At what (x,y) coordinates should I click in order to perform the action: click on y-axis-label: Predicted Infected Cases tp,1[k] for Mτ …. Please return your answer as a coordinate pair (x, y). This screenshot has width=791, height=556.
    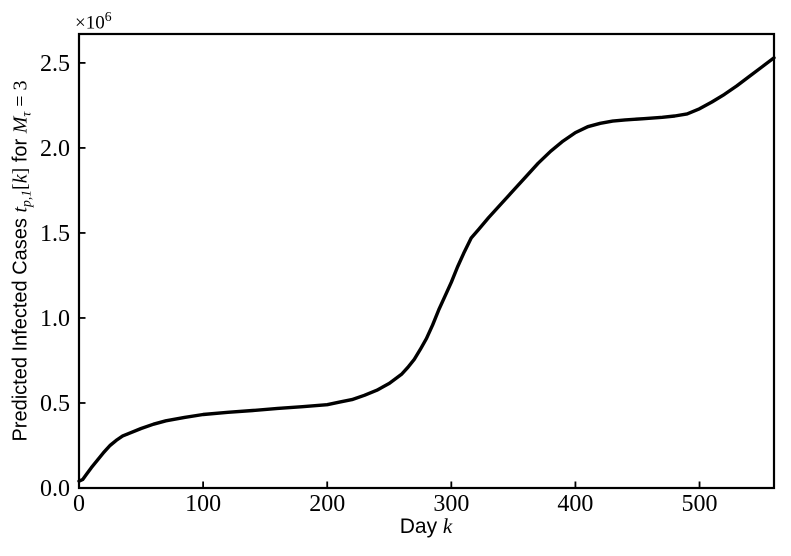
    Looking at the image, I should click on (21, 261).